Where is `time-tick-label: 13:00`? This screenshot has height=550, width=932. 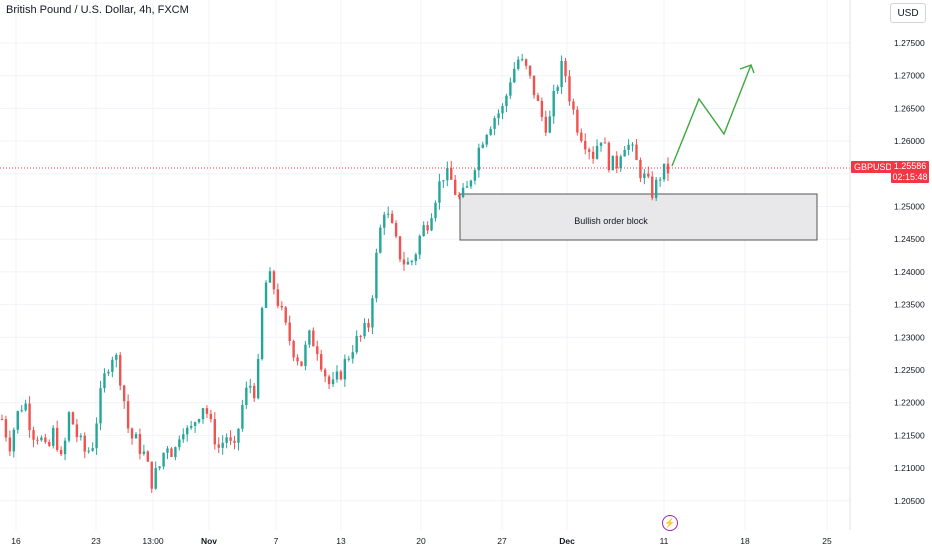
time-tick-label: 13:00 is located at coordinates (153, 541).